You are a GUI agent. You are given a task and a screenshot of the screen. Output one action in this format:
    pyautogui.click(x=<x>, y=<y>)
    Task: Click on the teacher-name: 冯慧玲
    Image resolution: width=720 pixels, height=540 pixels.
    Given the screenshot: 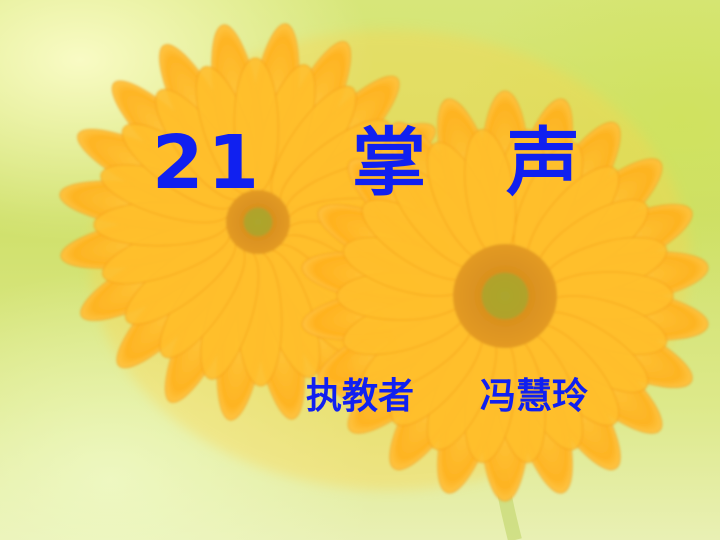 What is the action you would take?
    pyautogui.click(x=534, y=396)
    